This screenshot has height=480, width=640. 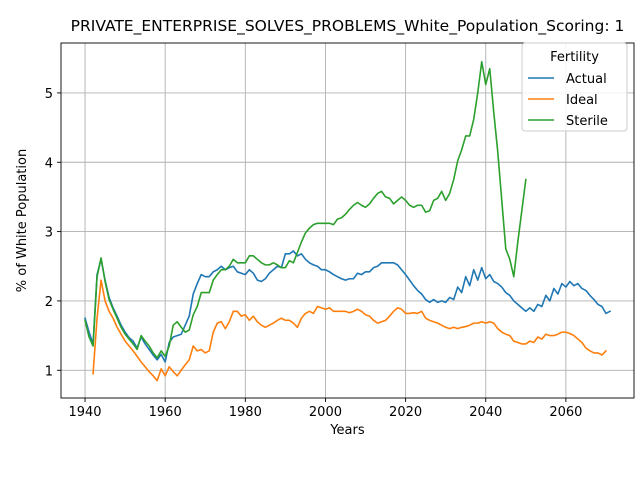 What do you see at coordinates (49, 233) in the screenshot?
I see `y-tick-label: 3` at bounding box center [49, 233].